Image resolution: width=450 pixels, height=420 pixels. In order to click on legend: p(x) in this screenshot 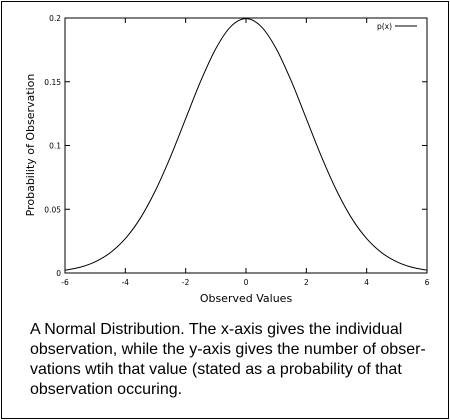, I will do `click(397, 26)`.